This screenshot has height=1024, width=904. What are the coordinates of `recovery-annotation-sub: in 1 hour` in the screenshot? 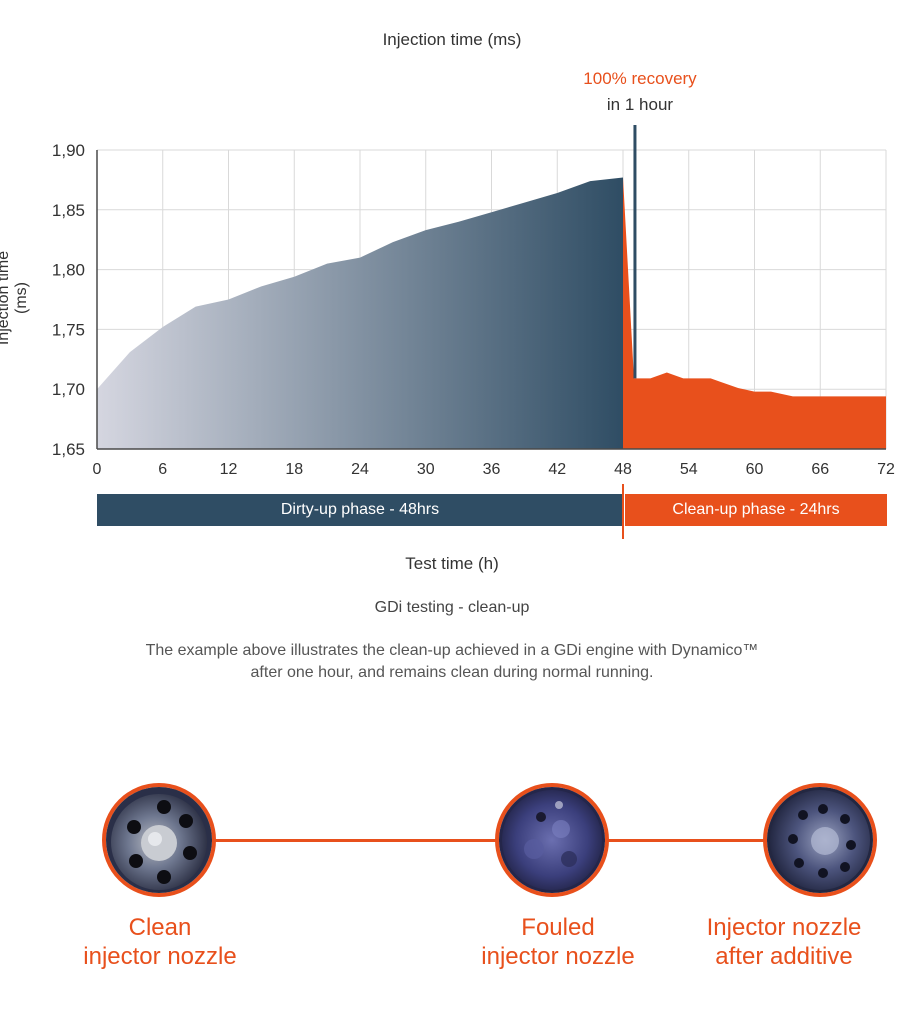 It's located at (640, 104).